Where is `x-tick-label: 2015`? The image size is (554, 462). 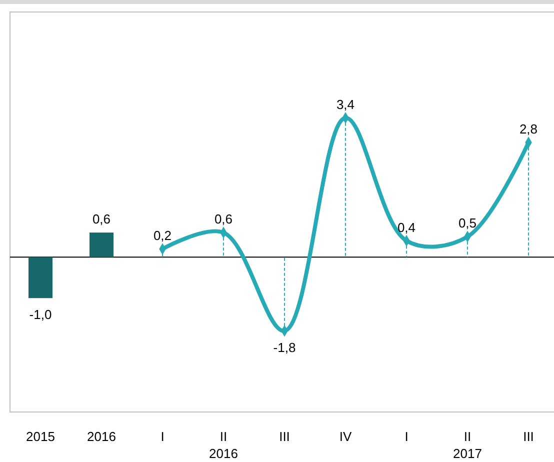
x-tick-label: 2015 is located at coordinates (40, 436).